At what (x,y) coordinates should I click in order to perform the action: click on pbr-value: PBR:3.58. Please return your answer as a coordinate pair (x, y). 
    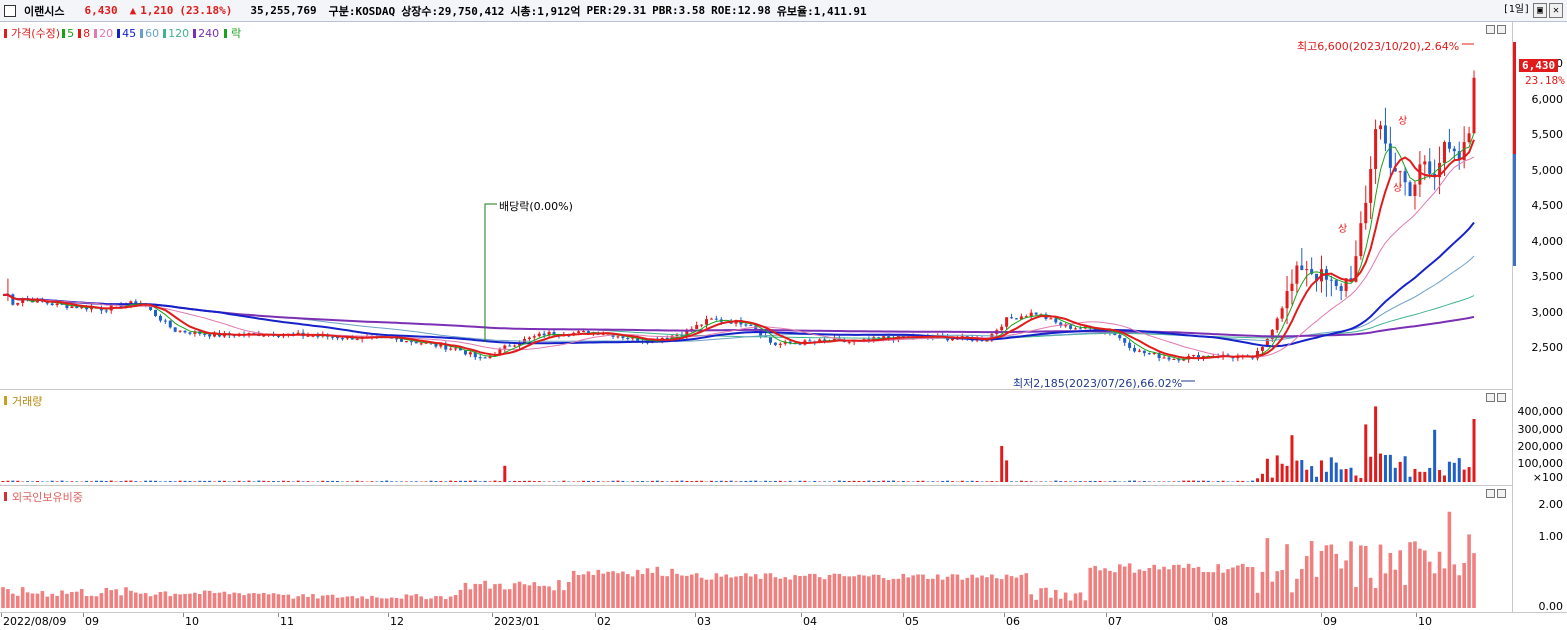
    Looking at the image, I should click on (679, 10).